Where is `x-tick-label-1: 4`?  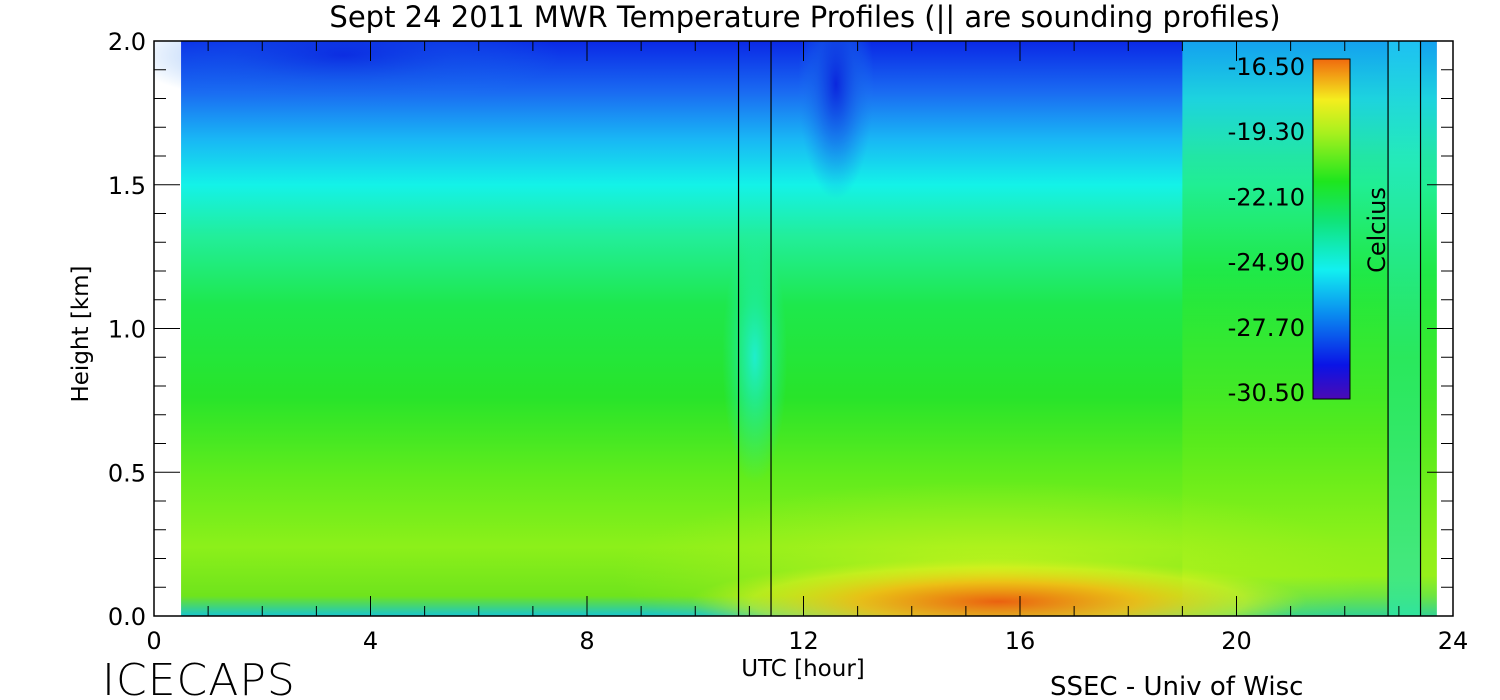
x-tick-label-1: 4 is located at coordinates (370, 641).